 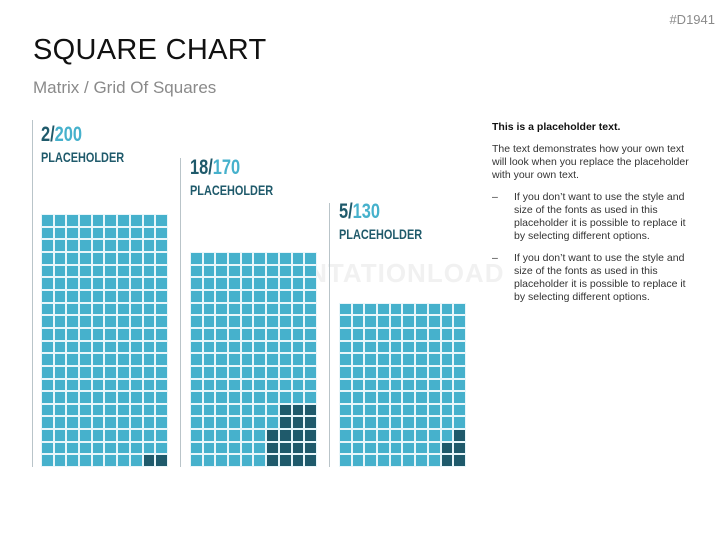 I want to click on page-title: SQUARE CHART, so click(x=150, y=50).